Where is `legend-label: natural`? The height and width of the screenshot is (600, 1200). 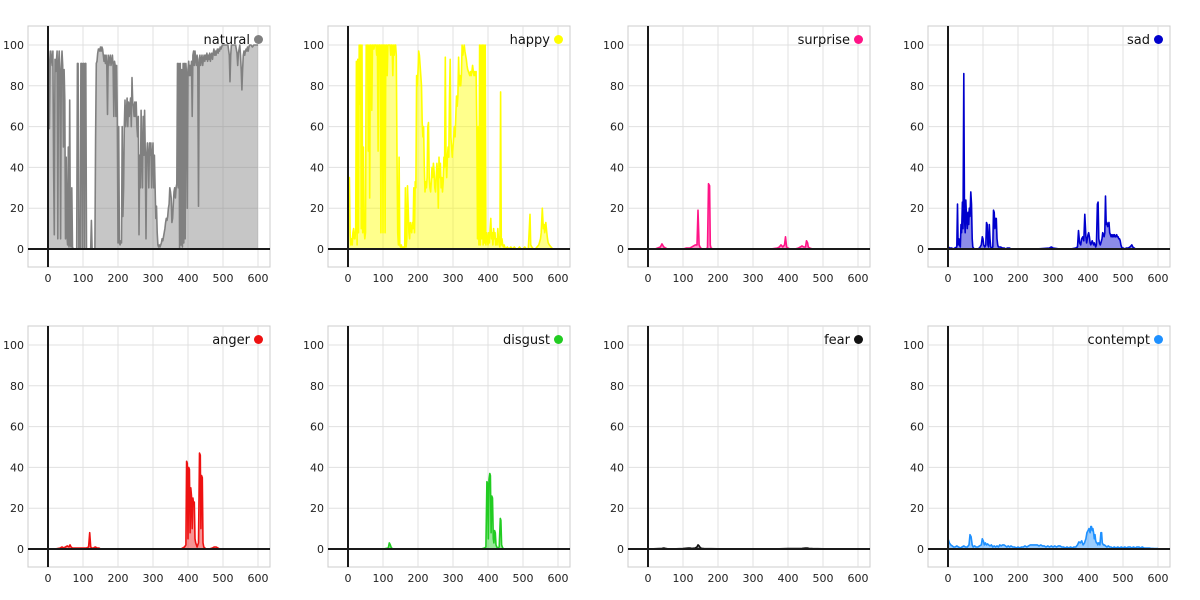
legend-label: natural is located at coordinates (227, 40).